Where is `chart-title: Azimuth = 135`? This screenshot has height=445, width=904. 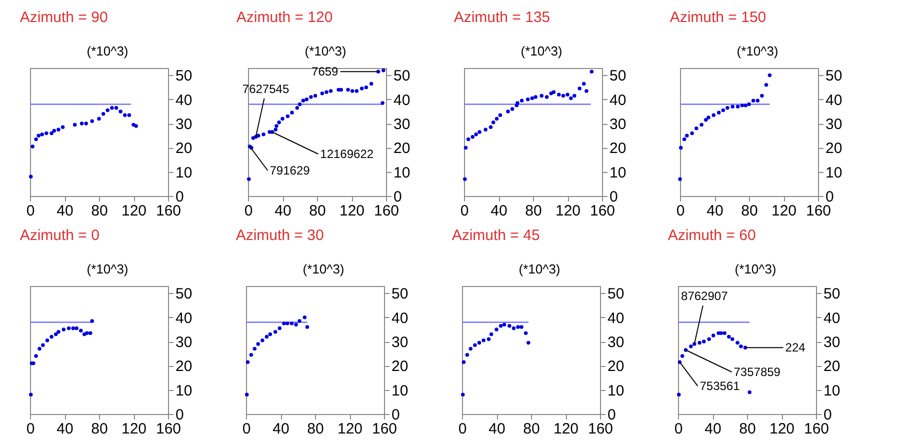 chart-title: Azimuth = 135 is located at coordinates (502, 17).